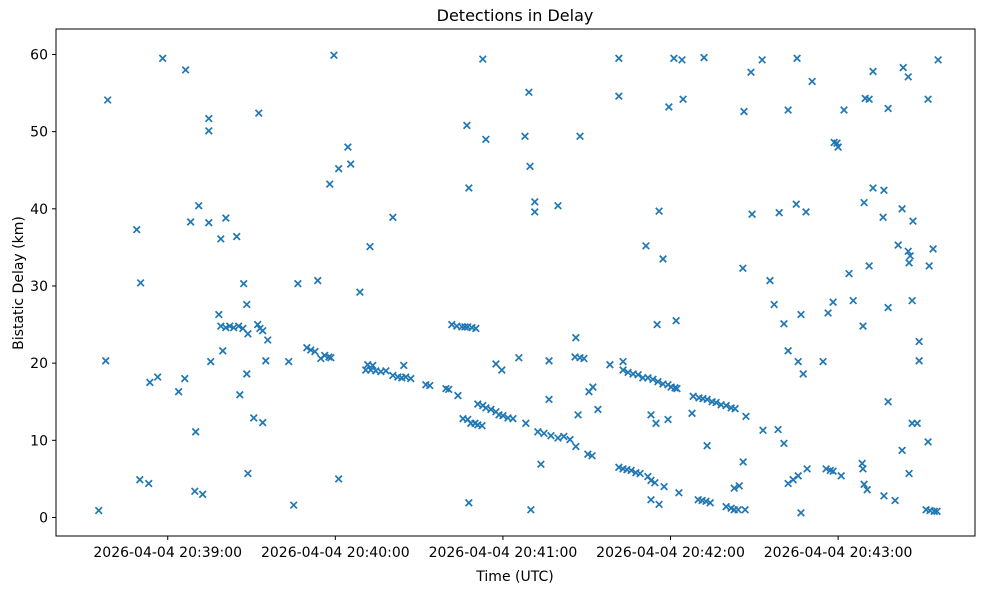 Image resolution: width=989 pixels, height=594 pixels. What do you see at coordinates (39, 210) in the screenshot?
I see `y-tick-label: 40` at bounding box center [39, 210].